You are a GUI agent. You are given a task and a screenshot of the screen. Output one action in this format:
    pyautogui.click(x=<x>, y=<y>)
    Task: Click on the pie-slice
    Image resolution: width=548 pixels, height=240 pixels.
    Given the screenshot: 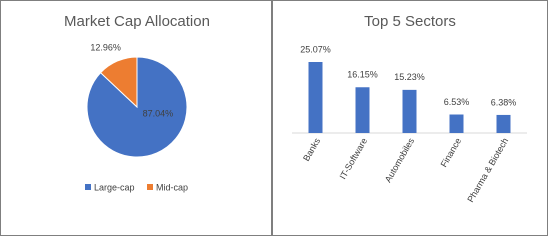 What is the action you would take?
    pyautogui.click(x=118, y=82)
    